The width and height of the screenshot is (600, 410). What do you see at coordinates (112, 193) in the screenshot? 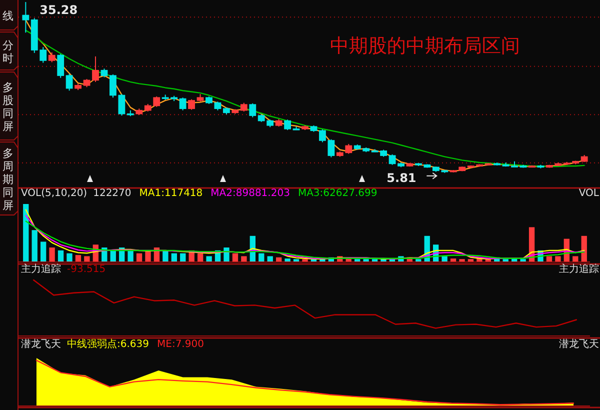
I see `text: 122270` at bounding box center [112, 193].